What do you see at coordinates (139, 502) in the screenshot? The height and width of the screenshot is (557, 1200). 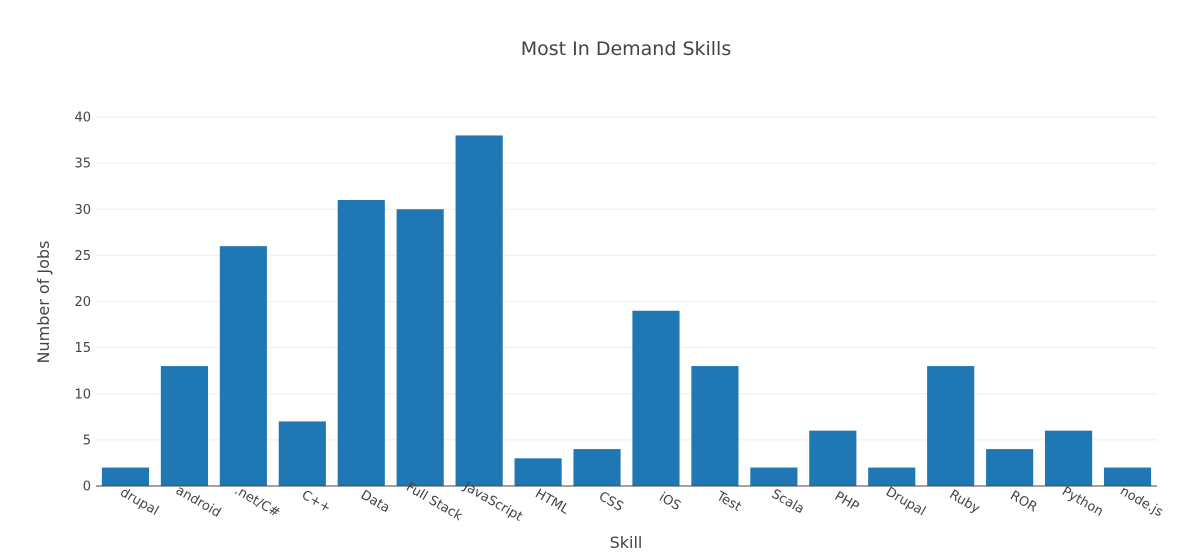 I see `x-tick-label: drupal` at bounding box center [139, 502].